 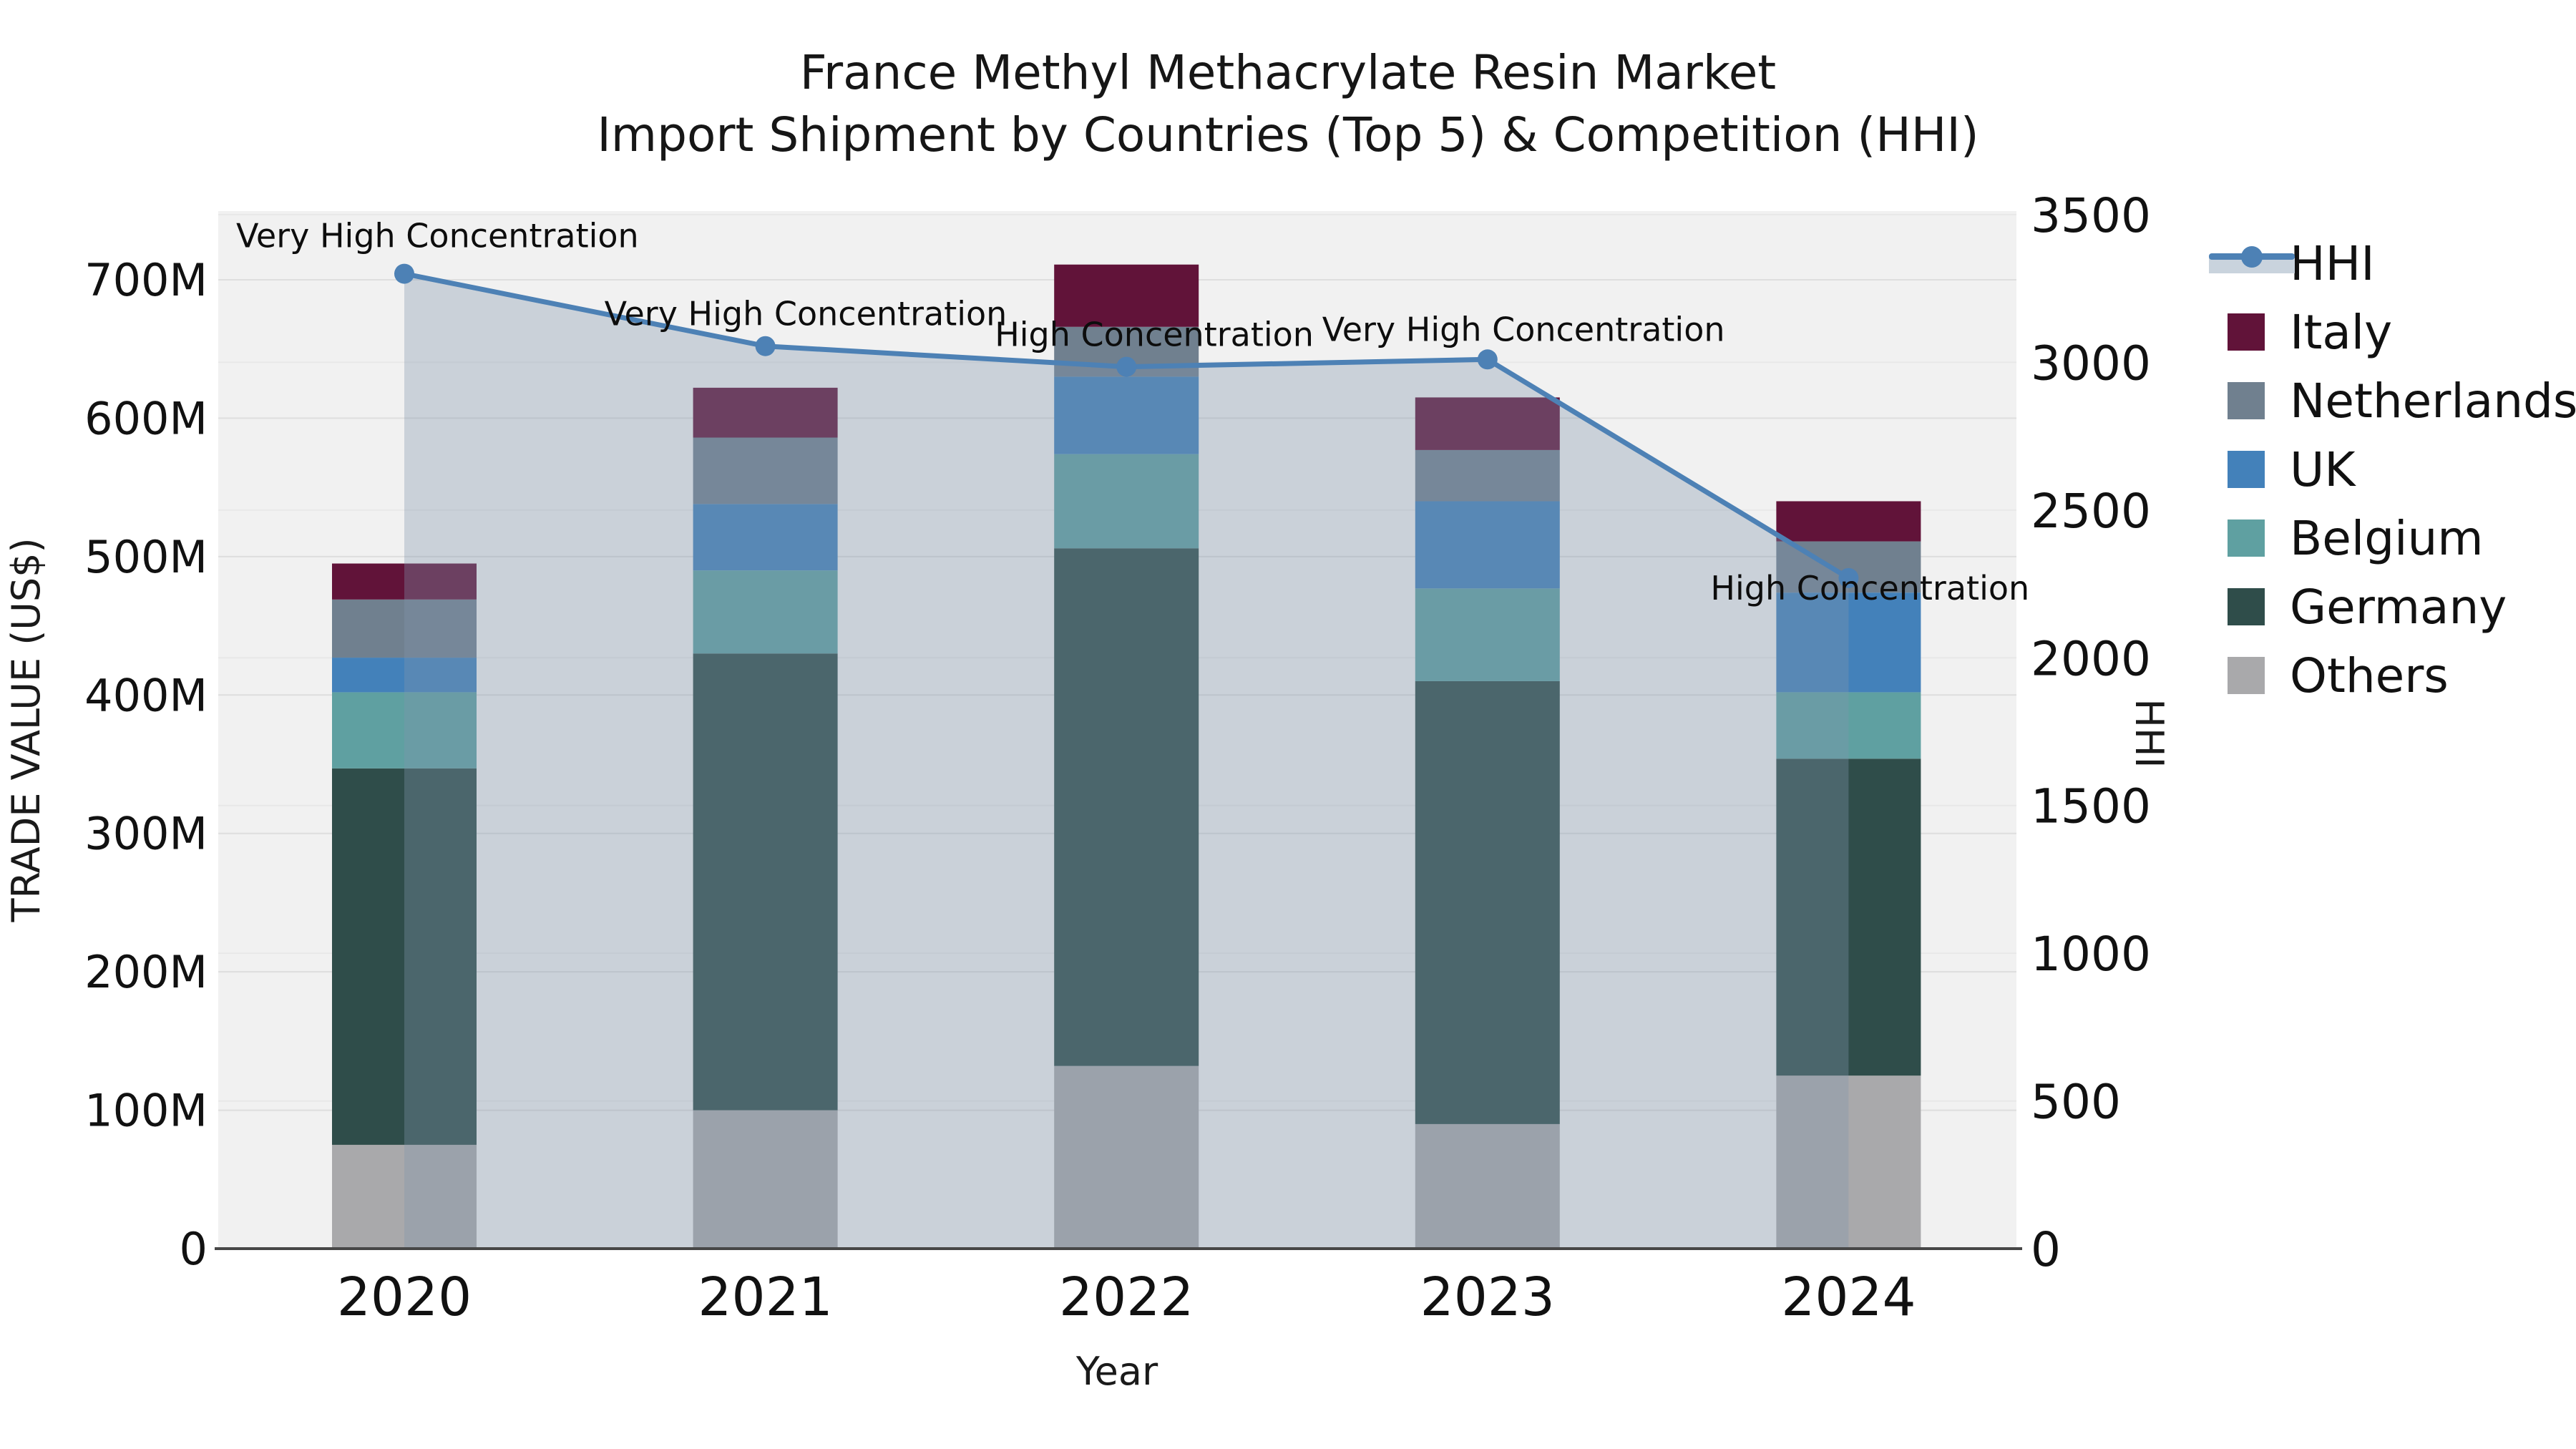 I want to click on y-left-axis-title: TRADE VALUE (US$), so click(x=26, y=729).